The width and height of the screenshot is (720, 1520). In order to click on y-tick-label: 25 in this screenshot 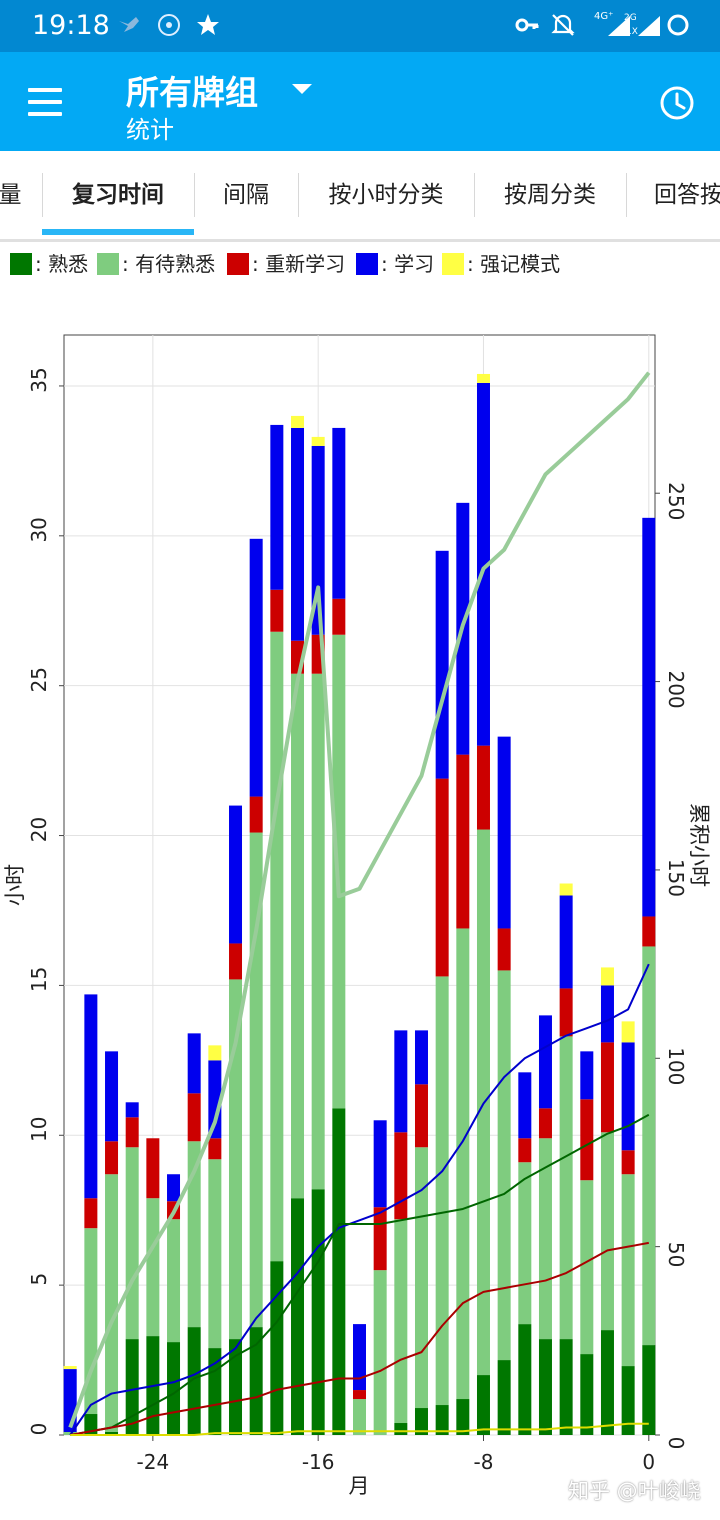, I will do `click(39, 679)`.